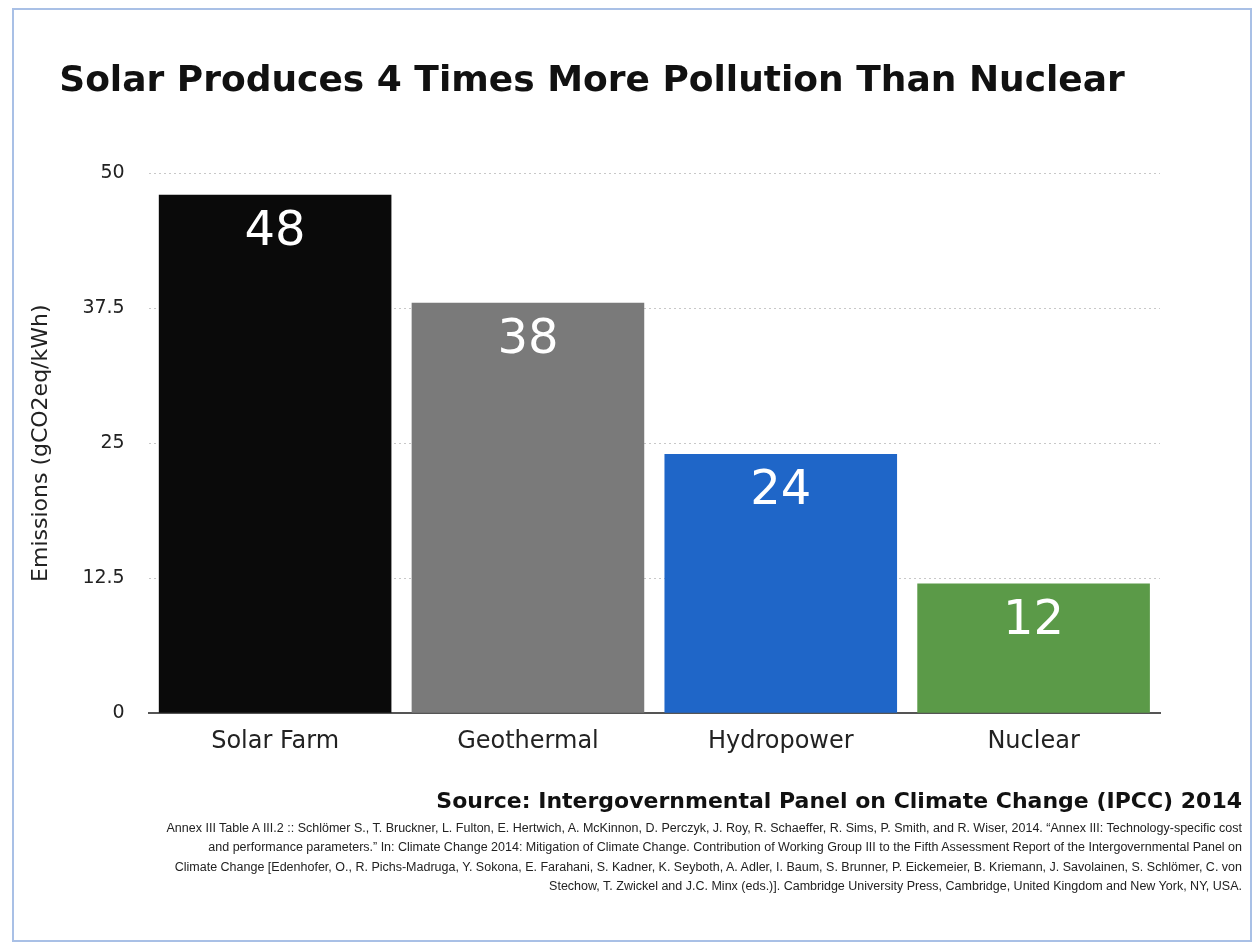 This screenshot has width=1258, height=948. What do you see at coordinates (592, 78) in the screenshot?
I see `chart-title: Solar Produces 4 Times More Pollution Than Nuclear` at bounding box center [592, 78].